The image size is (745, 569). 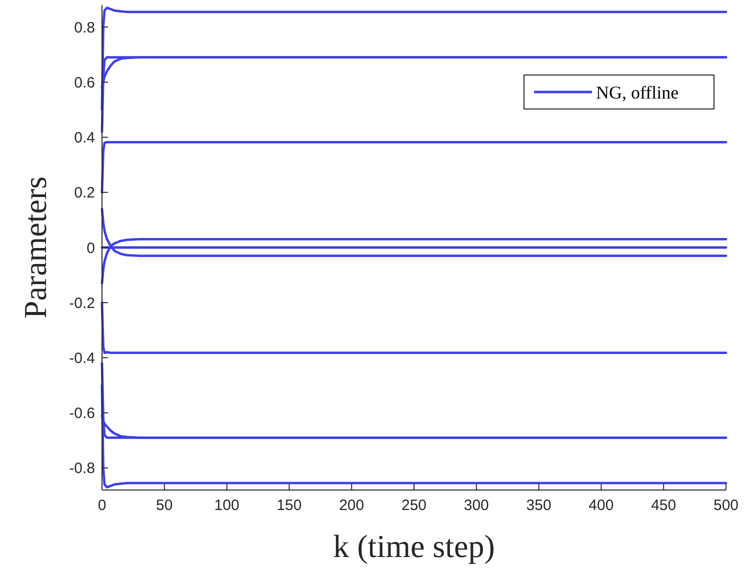 I want to click on x-tick-label: 50, so click(x=164, y=505).